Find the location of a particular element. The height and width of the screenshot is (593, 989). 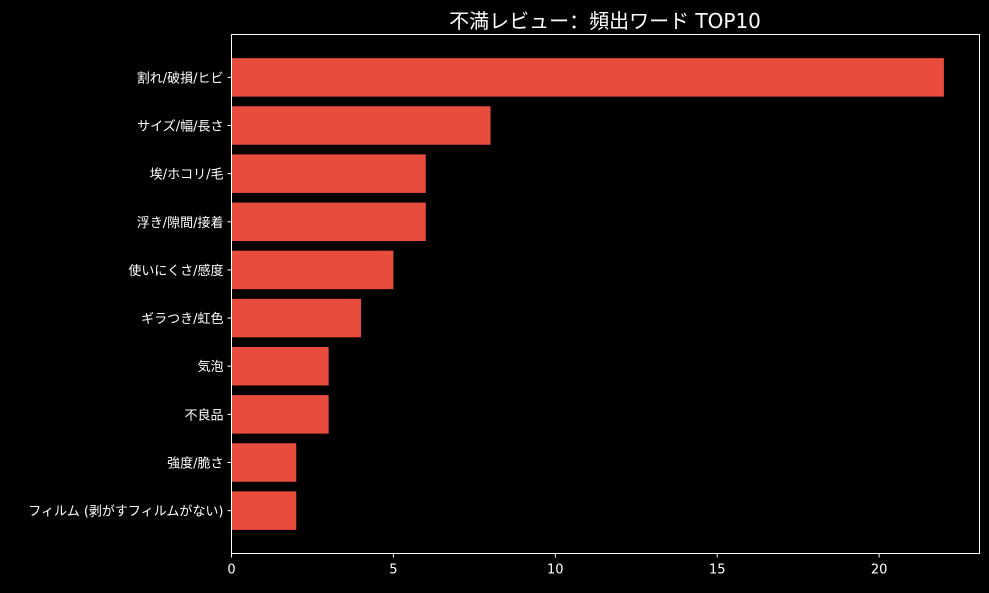

y-tick-label: 使いにくさ/感度 is located at coordinates (175, 271).